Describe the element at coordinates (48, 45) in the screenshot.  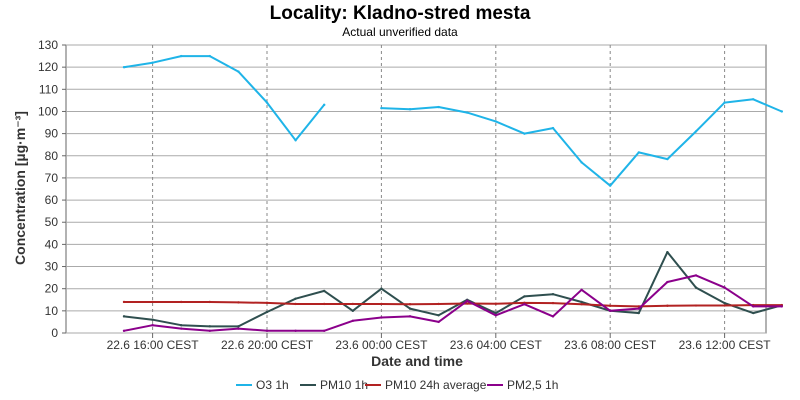
I see `y-tick-label: 130` at that location.